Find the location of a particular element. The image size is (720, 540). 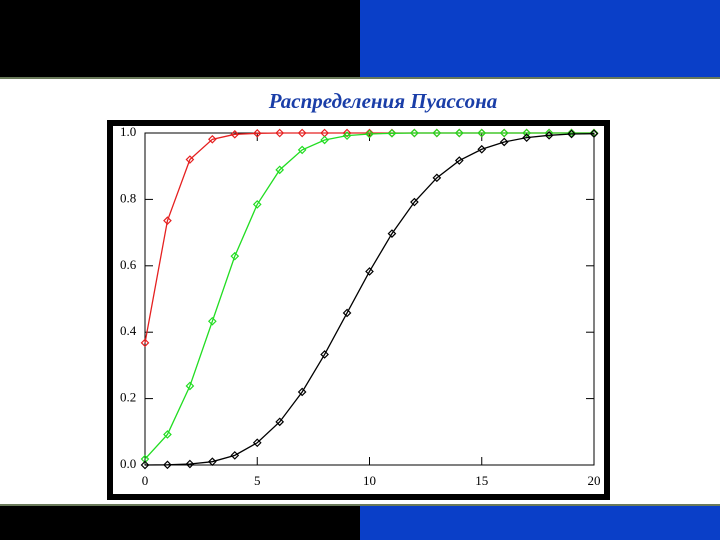

y-tick-label: 0.4 is located at coordinates (128, 330).